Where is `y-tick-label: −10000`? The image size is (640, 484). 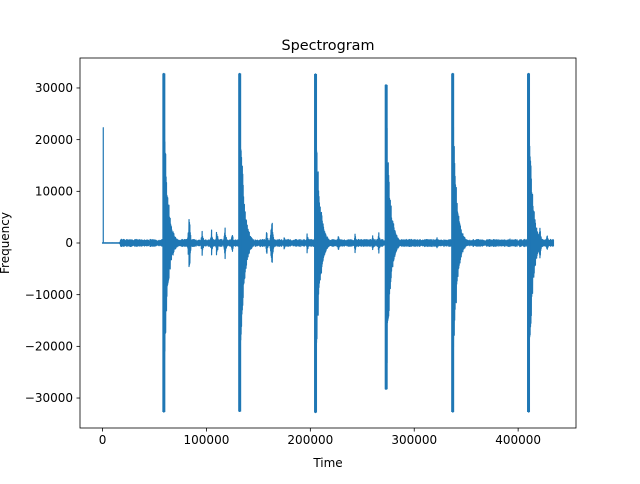
y-tick-label: −10000 is located at coordinates (49, 295).